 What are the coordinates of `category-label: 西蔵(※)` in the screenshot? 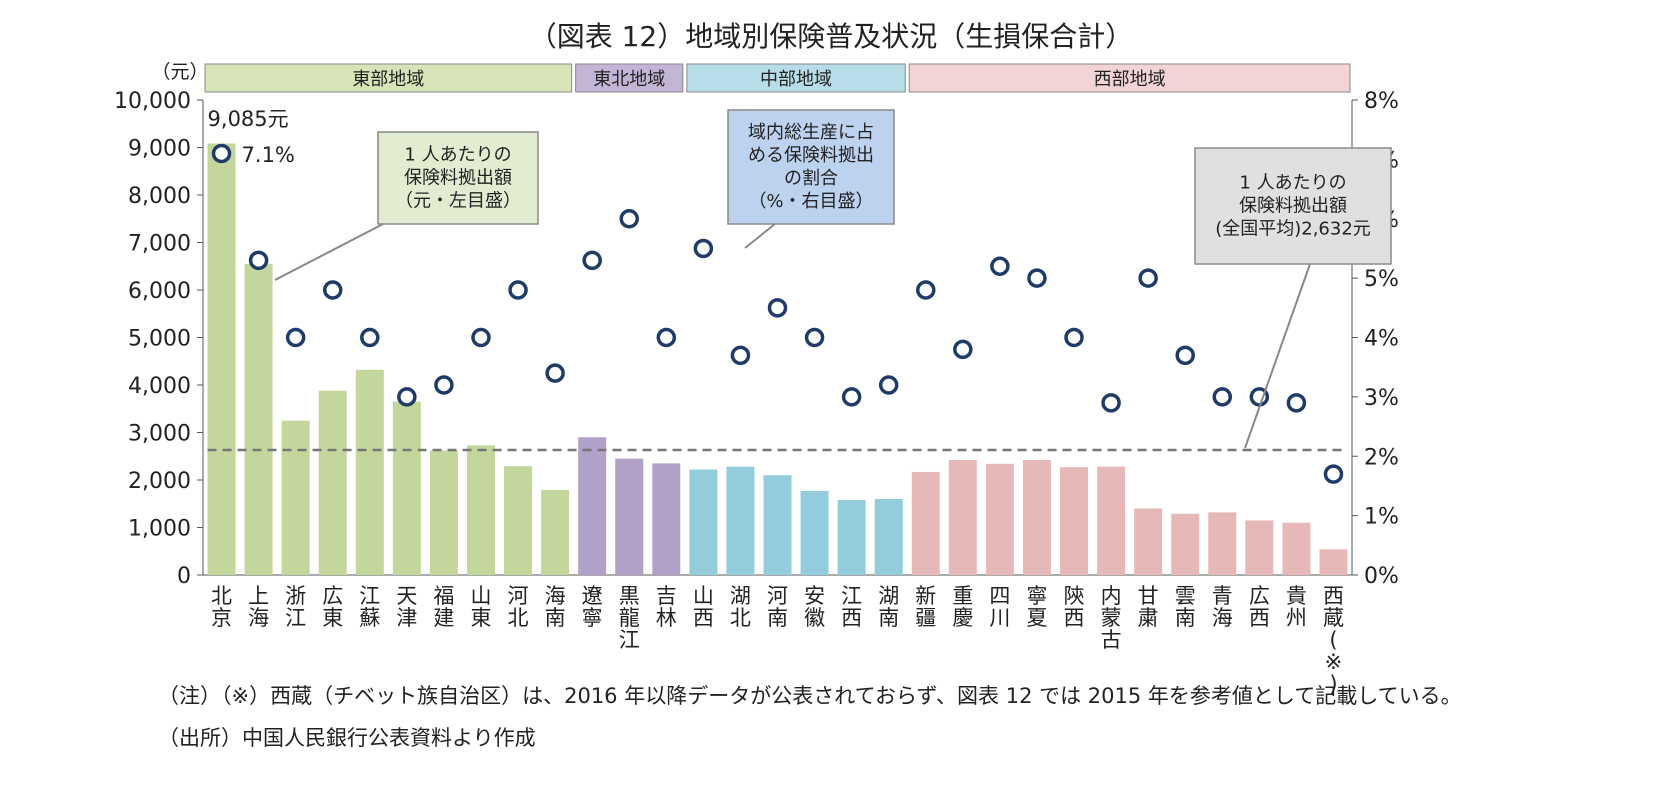 It's located at (1333, 640).